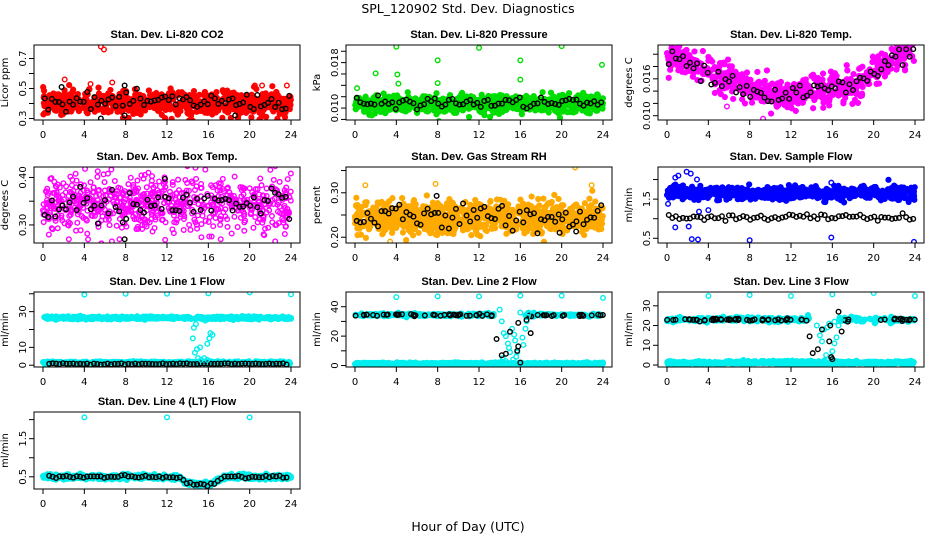 The height and width of the screenshot is (540, 936). I want to click on x-tick-label: 16, so click(520, 135).